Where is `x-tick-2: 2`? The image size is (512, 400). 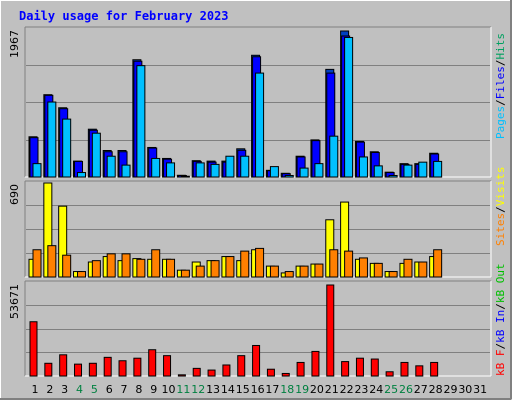
x-tick-2: 2 is located at coordinates (49, 389).